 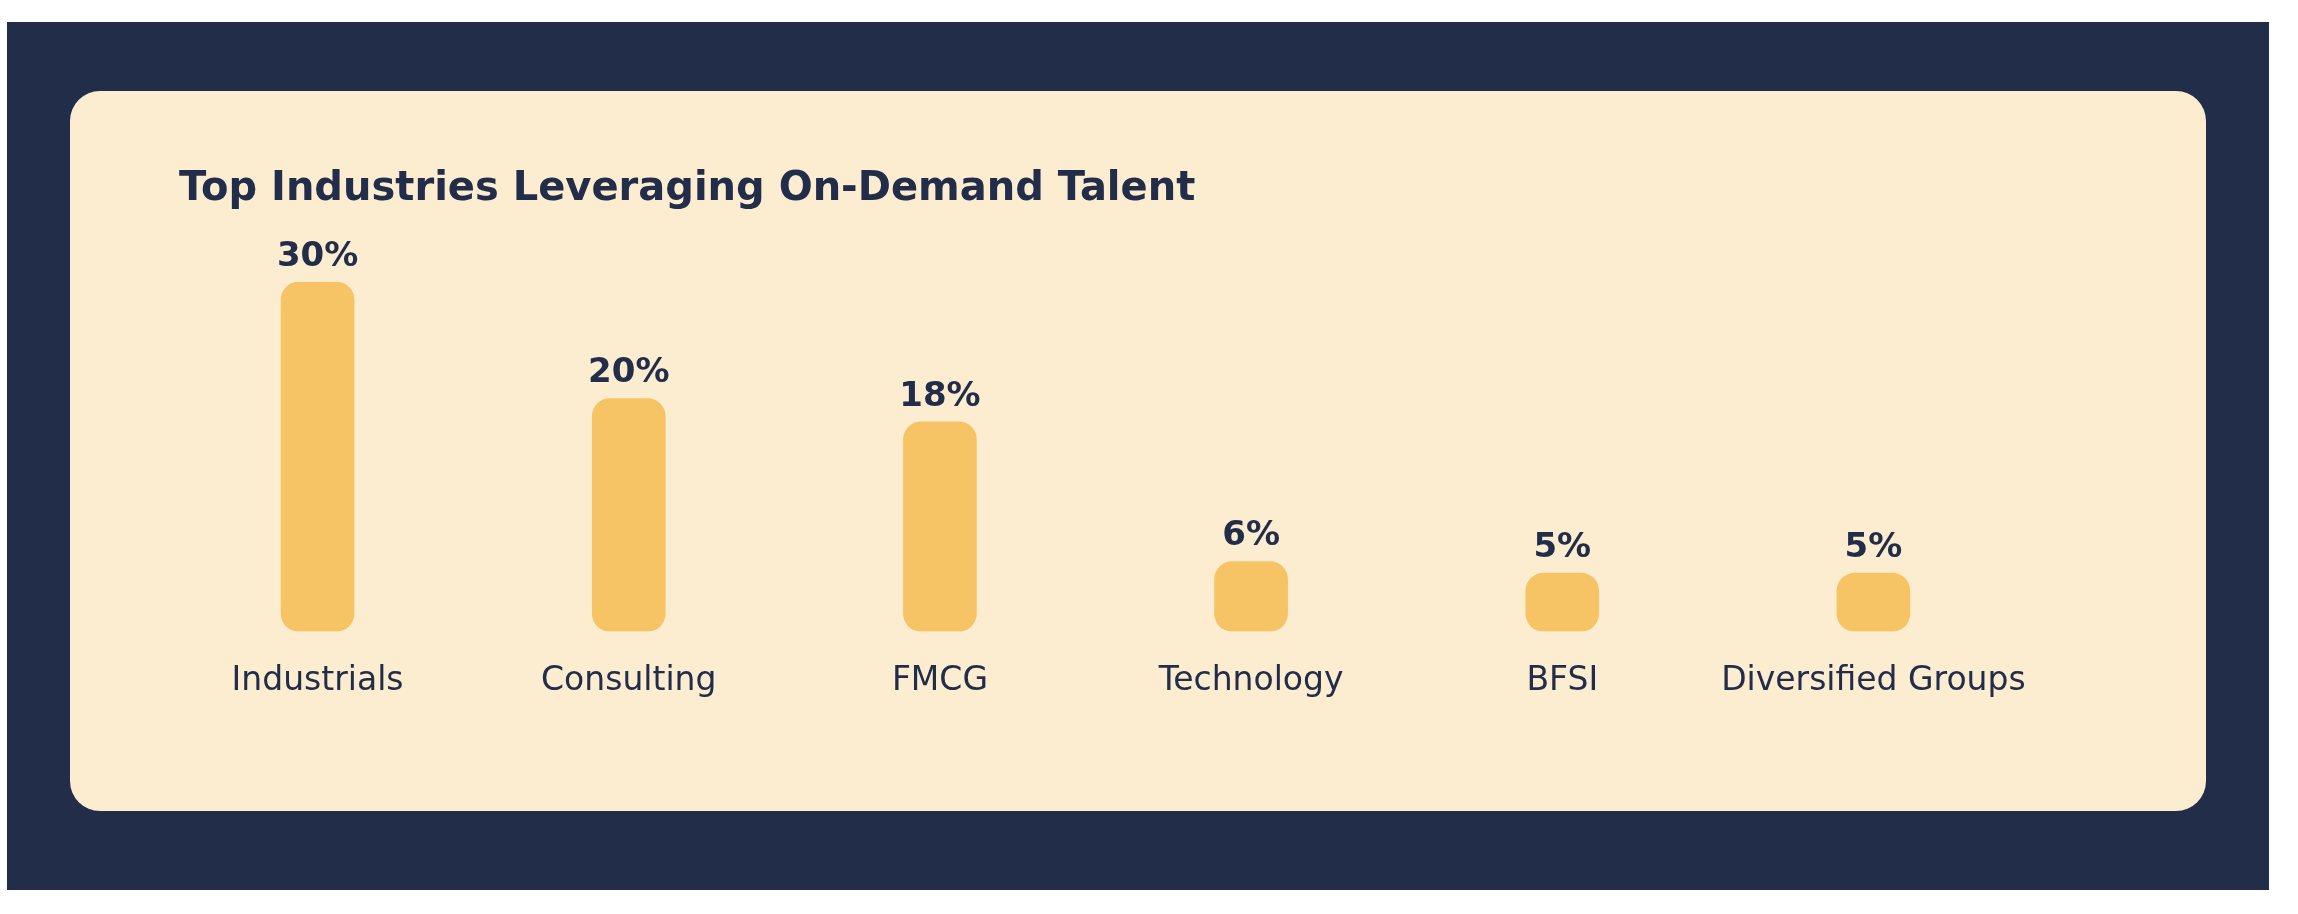 What do you see at coordinates (1250, 678) in the screenshot?
I see `x-tick-label: Technology` at bounding box center [1250, 678].